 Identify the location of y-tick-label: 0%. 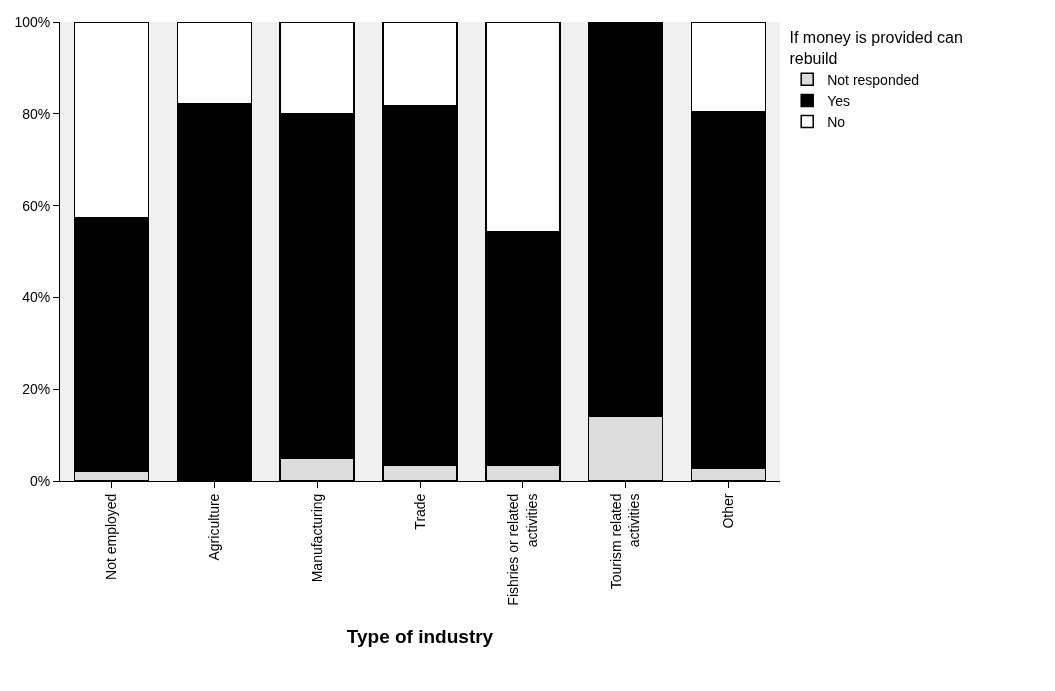
(40, 480).